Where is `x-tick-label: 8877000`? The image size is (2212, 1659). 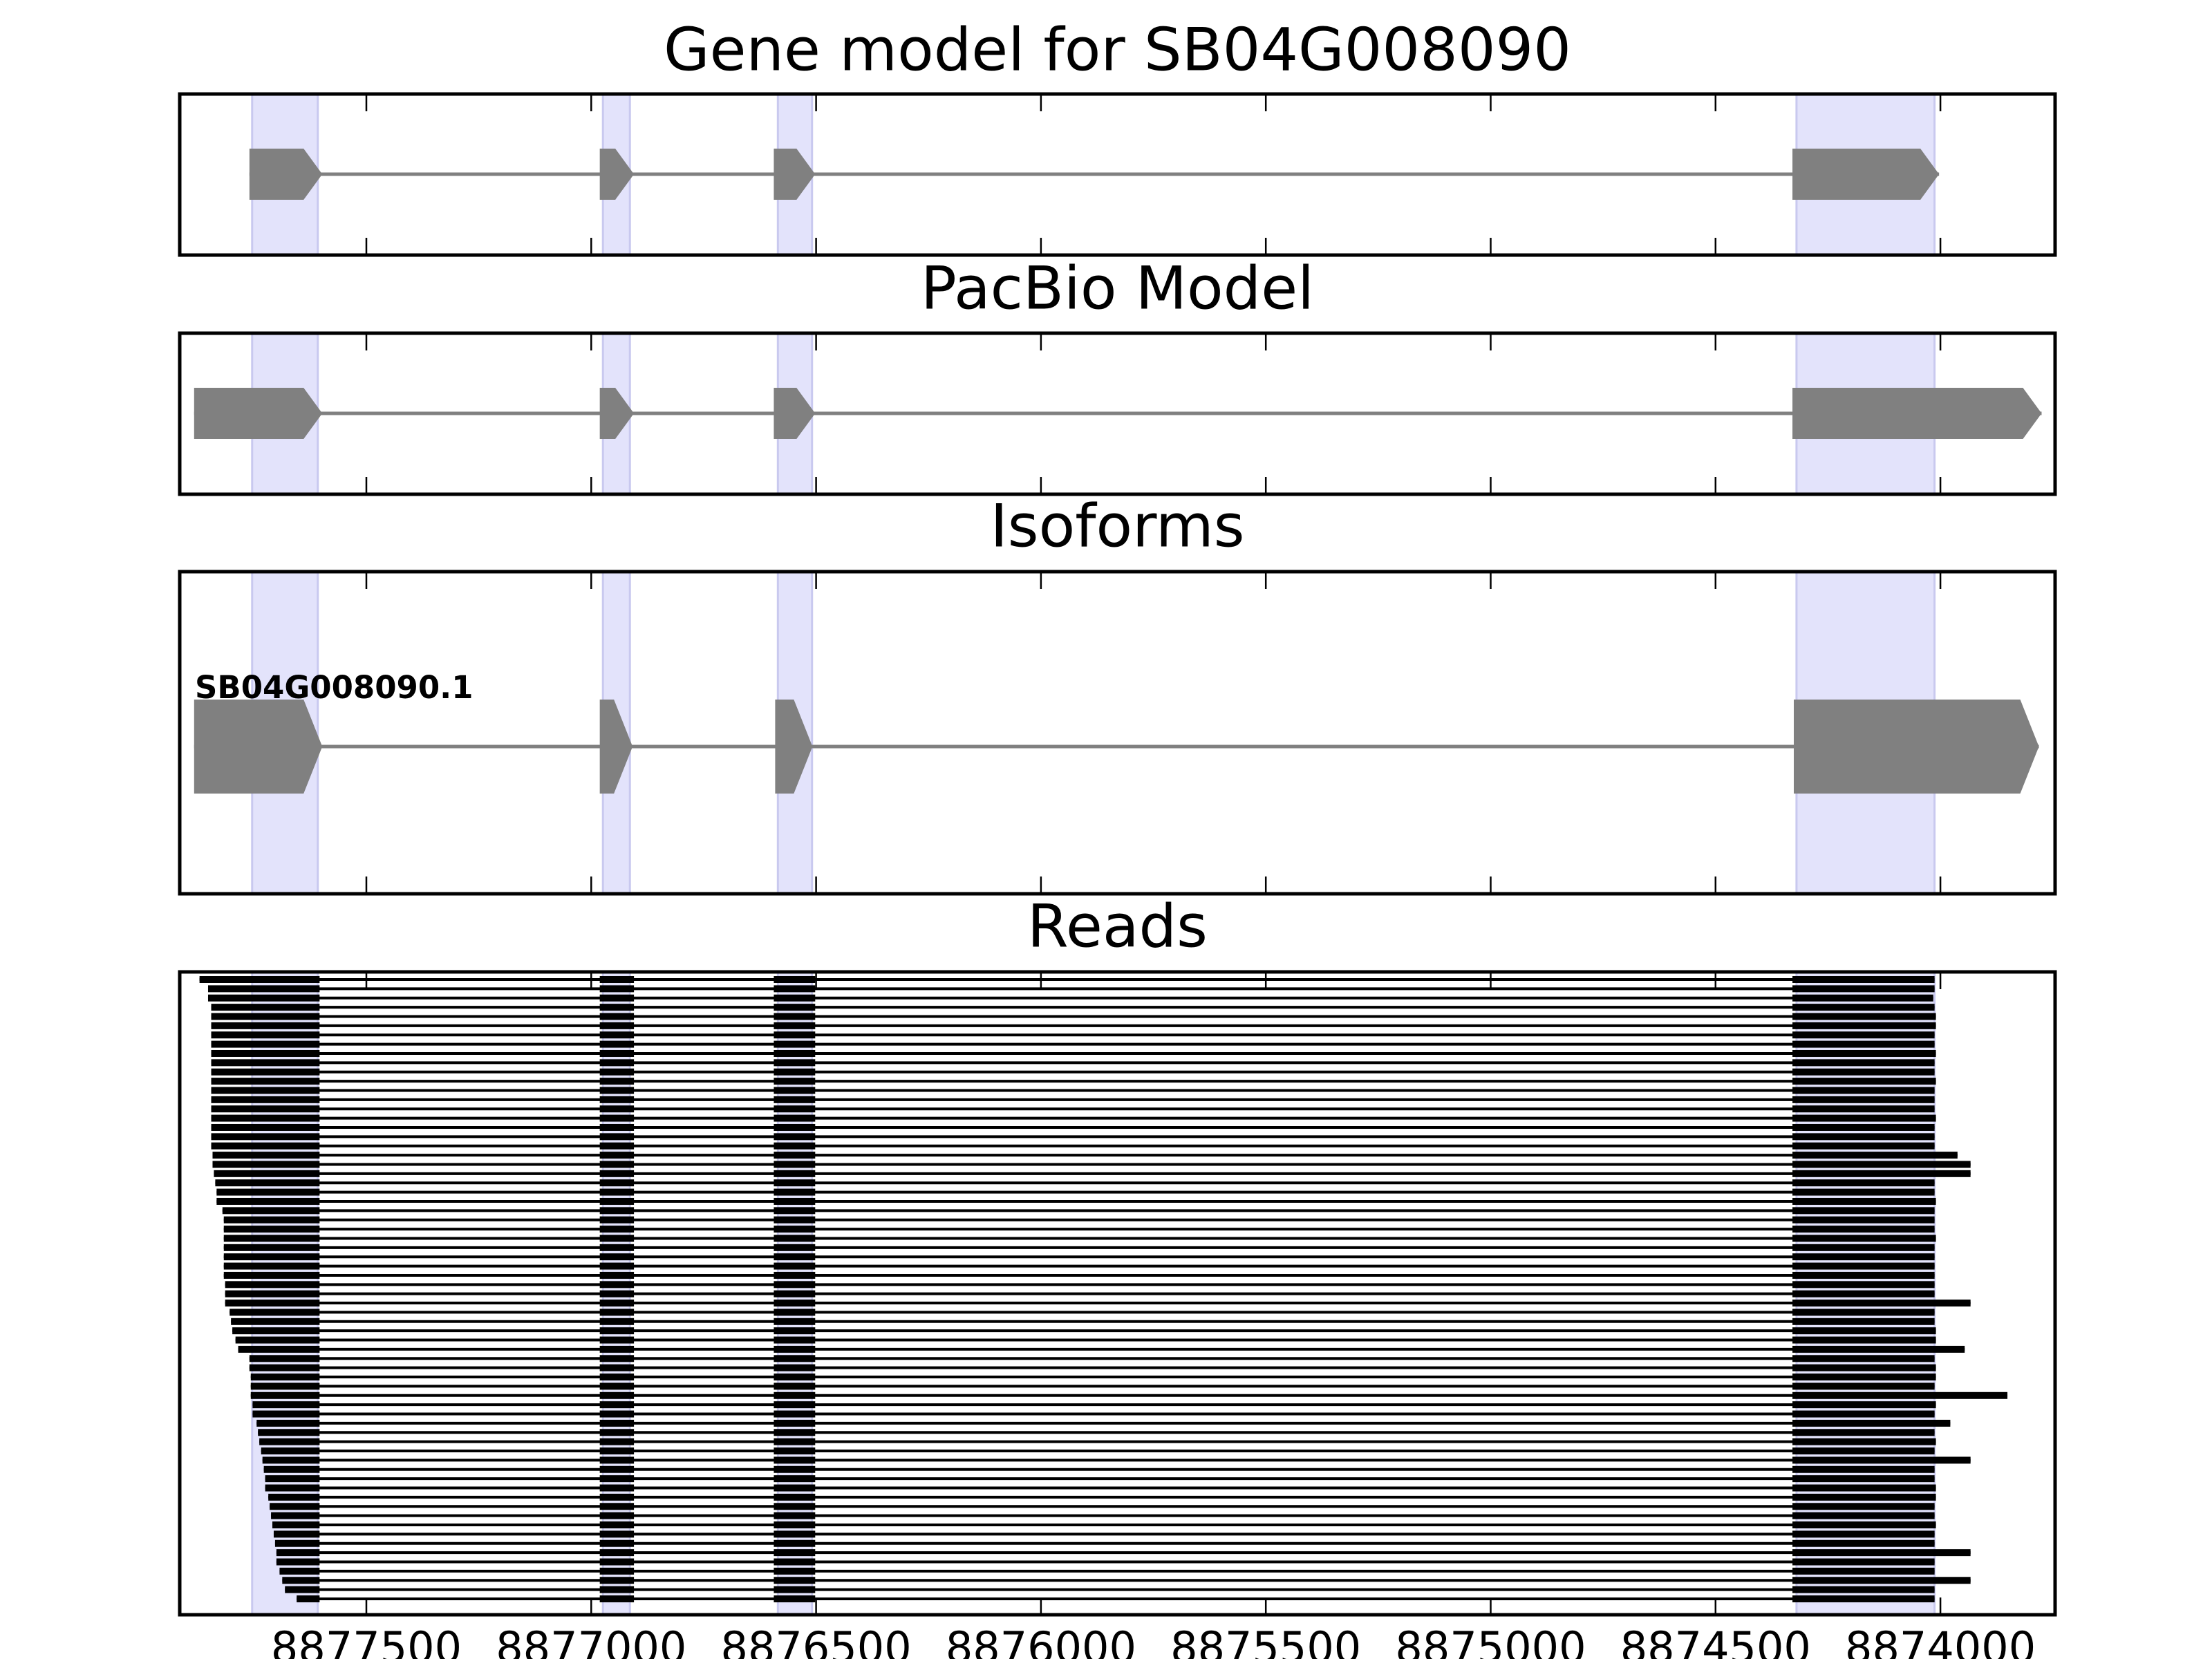 x-tick-label: 8877000 is located at coordinates (591, 1640).